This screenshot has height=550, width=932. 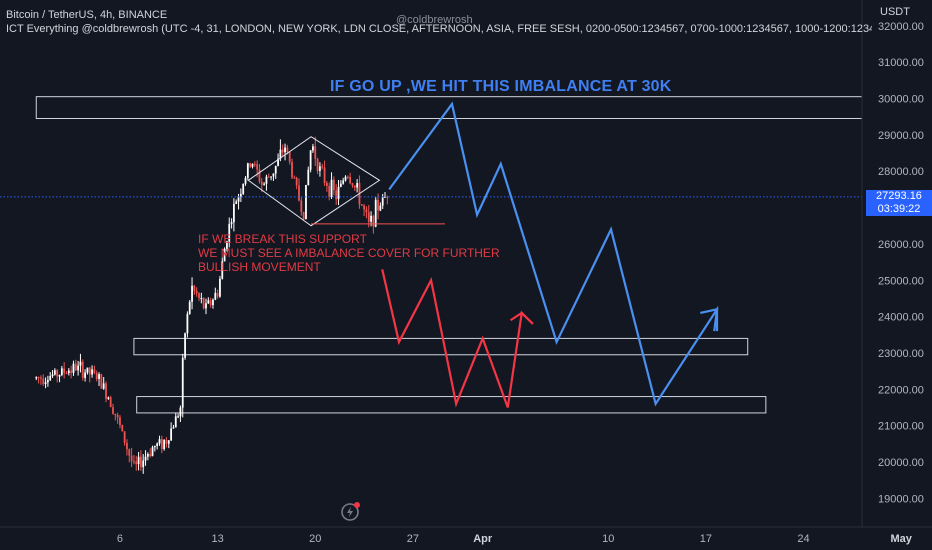 I want to click on blue-arrow-head, so click(x=709, y=319).